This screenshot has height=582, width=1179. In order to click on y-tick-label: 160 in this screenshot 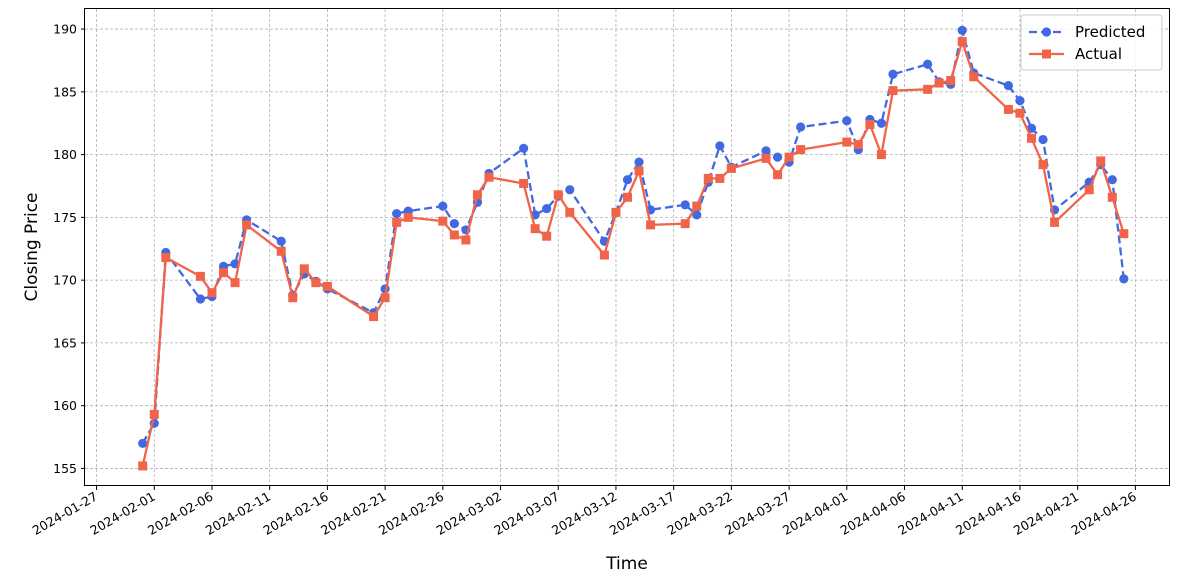, I will do `click(65, 405)`.